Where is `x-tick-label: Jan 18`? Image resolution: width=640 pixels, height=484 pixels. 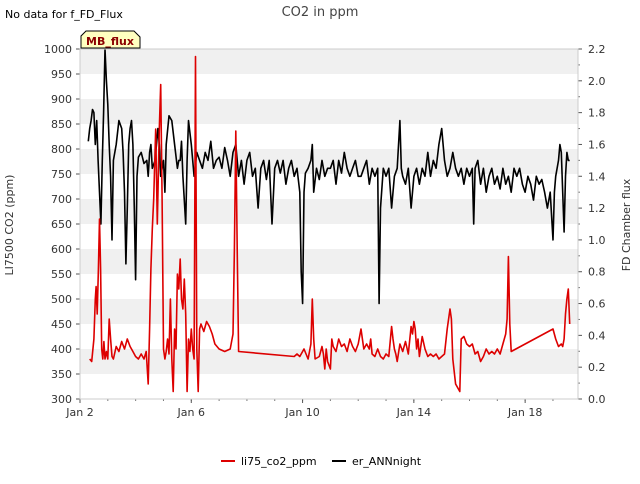
x-tick-label: Jan 18 is located at coordinates (524, 412).